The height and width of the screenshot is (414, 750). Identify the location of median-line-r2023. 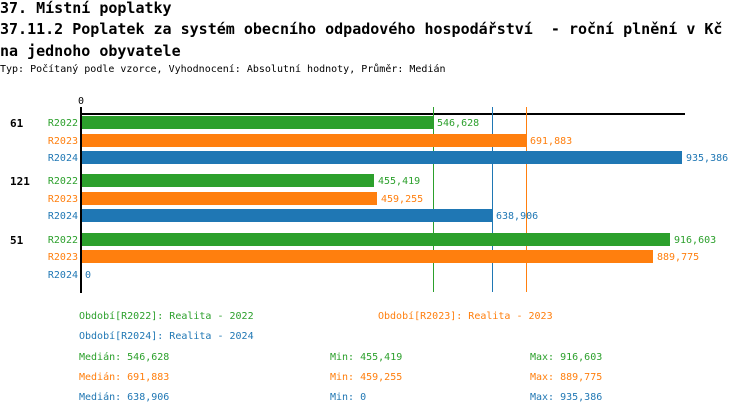
(526, 199).